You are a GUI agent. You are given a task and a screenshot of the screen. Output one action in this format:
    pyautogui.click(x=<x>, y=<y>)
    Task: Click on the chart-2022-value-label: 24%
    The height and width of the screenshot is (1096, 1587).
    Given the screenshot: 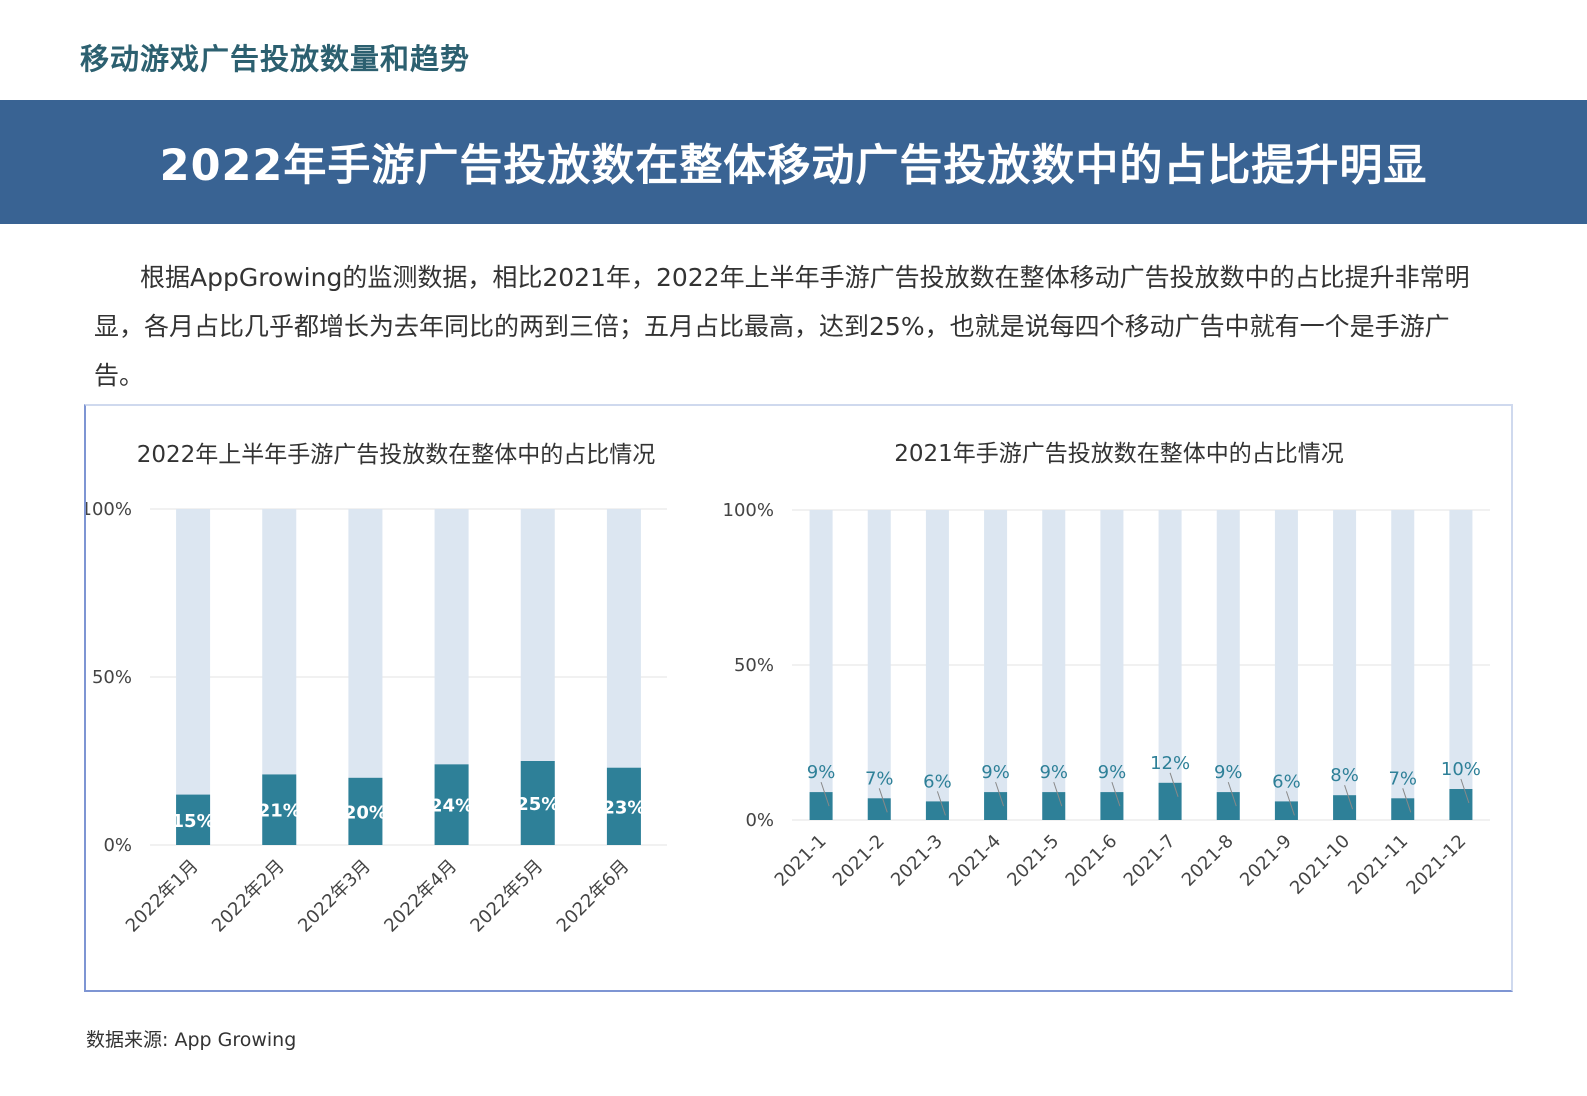 What is the action you would take?
    pyautogui.click(x=451, y=806)
    